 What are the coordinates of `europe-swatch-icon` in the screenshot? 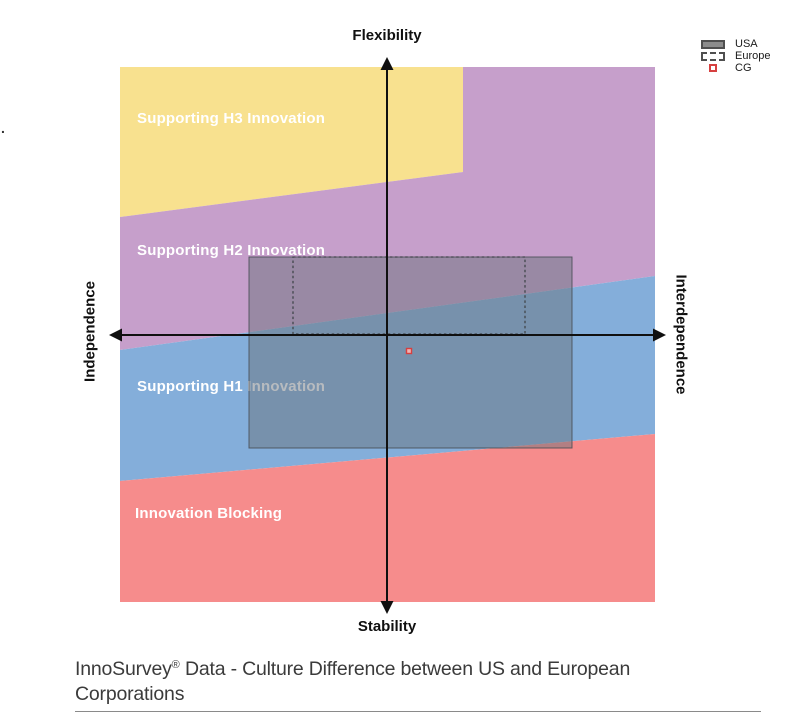 It's located at (713, 56).